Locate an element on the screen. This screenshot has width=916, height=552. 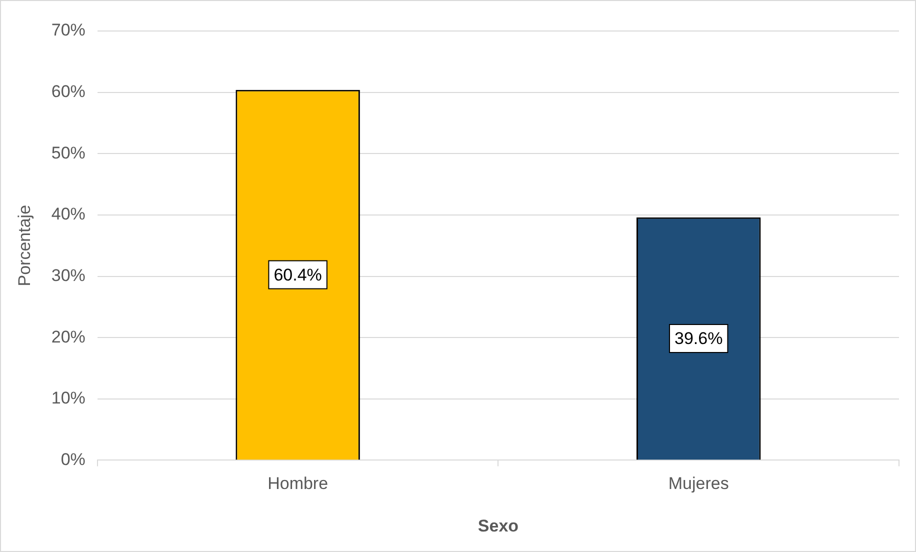
x-axis-title: Sexo is located at coordinates (498, 526).